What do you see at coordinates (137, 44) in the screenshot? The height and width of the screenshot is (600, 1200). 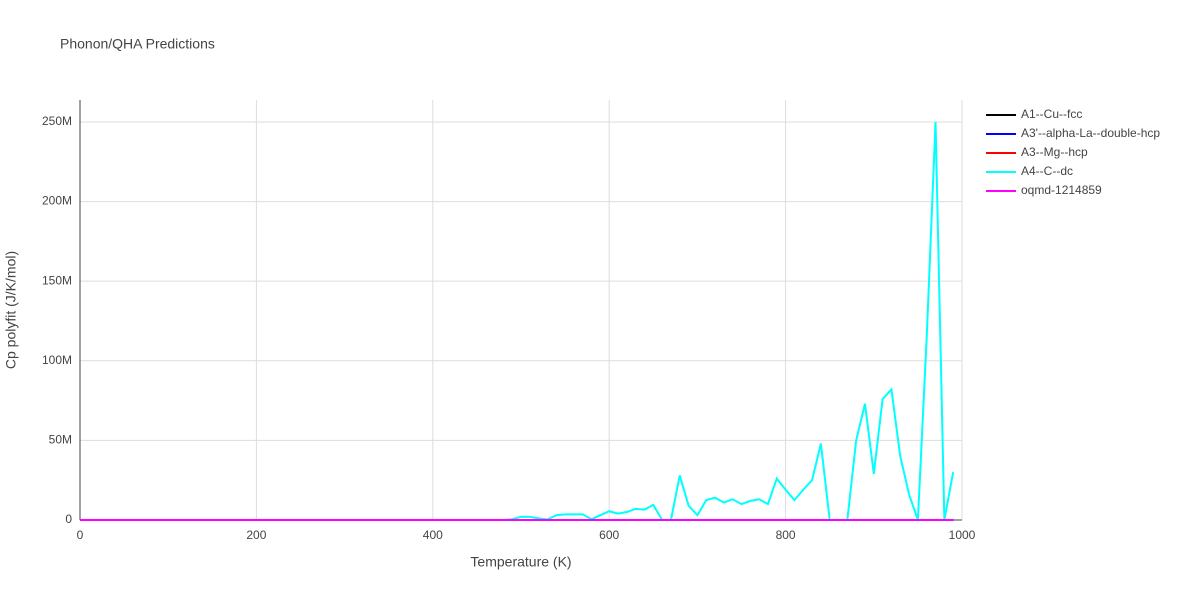 I see `chart-title: Phonon/QHA Predictions` at bounding box center [137, 44].